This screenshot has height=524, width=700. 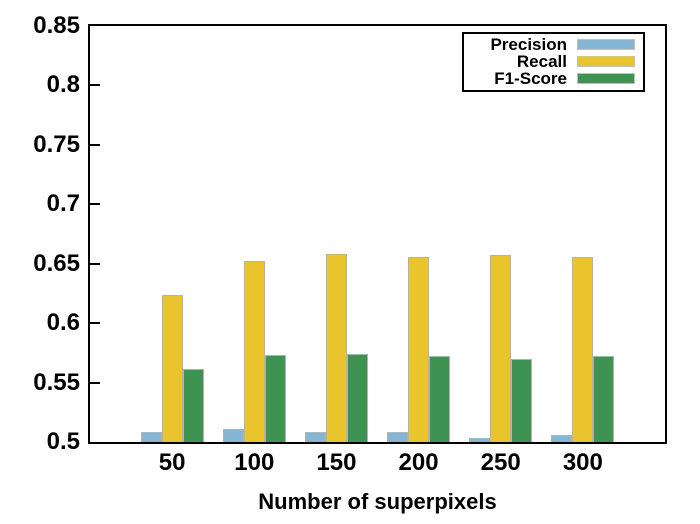 What do you see at coordinates (63, 441) in the screenshot?
I see `y-tick-label: 0.5` at bounding box center [63, 441].